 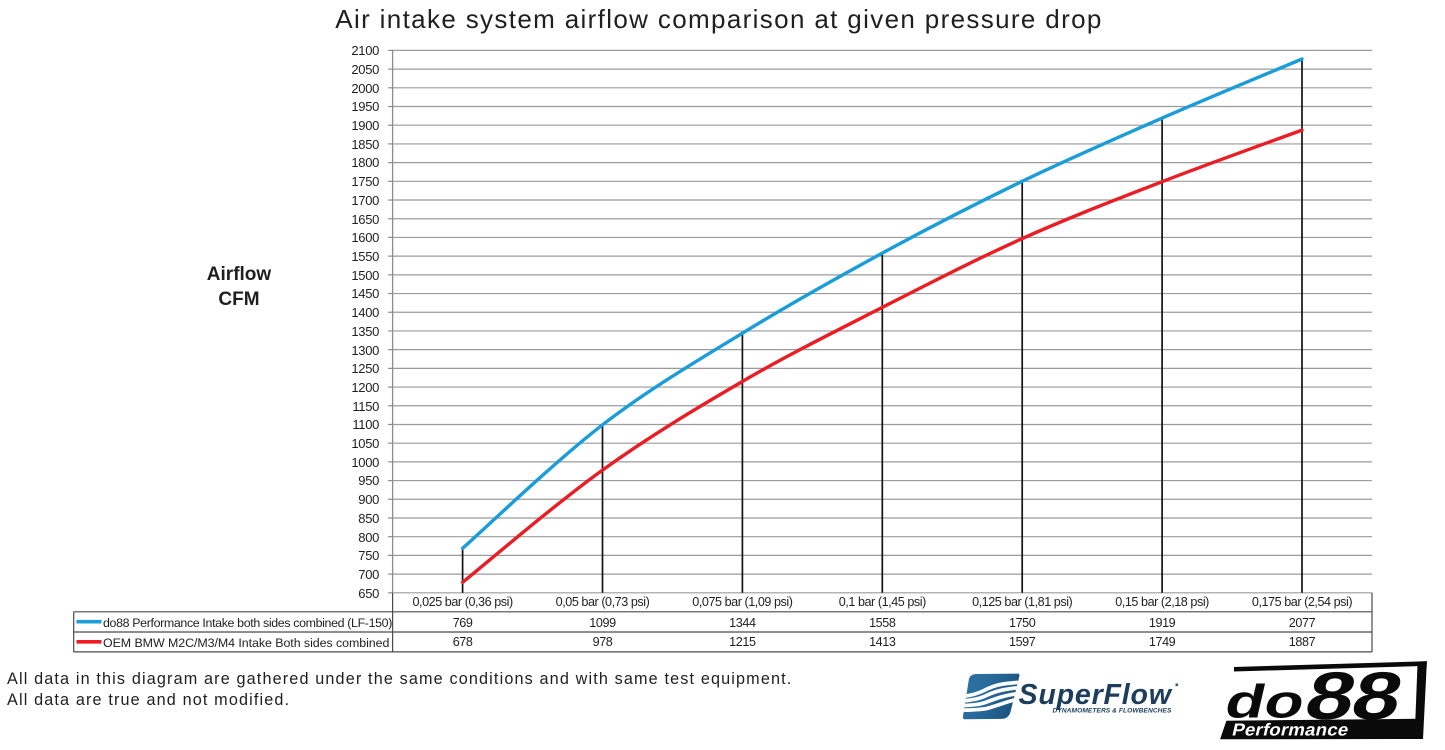 What do you see at coordinates (1290, 729) in the screenshot?
I see `svg-text: Performance` at bounding box center [1290, 729].